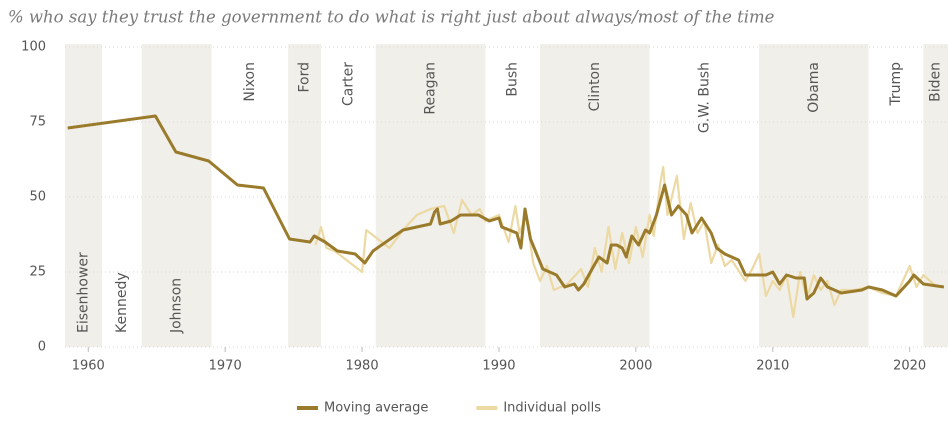 The image size is (948, 424). What do you see at coordinates (498, 366) in the screenshot?
I see `x-tick-label: 1990` at bounding box center [498, 366].